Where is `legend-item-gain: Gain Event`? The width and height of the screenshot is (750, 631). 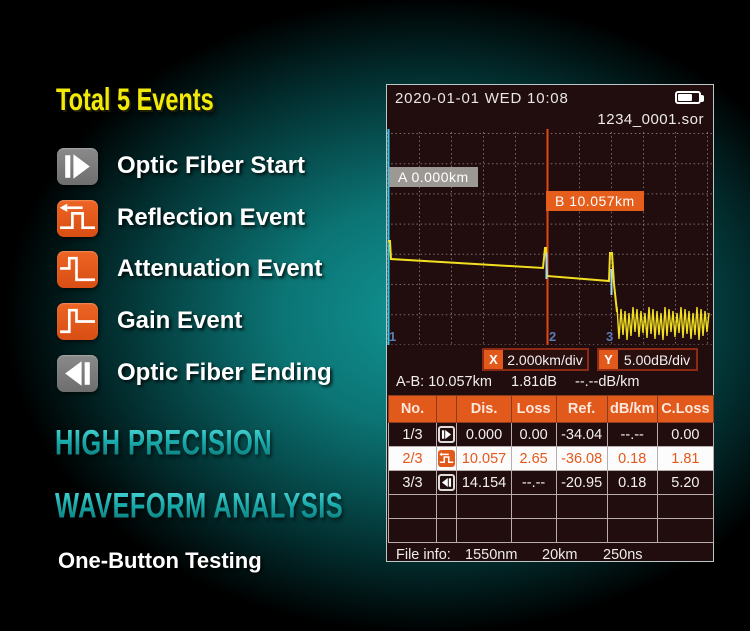 legend-item-gain: Gain Event is located at coordinates (149, 321).